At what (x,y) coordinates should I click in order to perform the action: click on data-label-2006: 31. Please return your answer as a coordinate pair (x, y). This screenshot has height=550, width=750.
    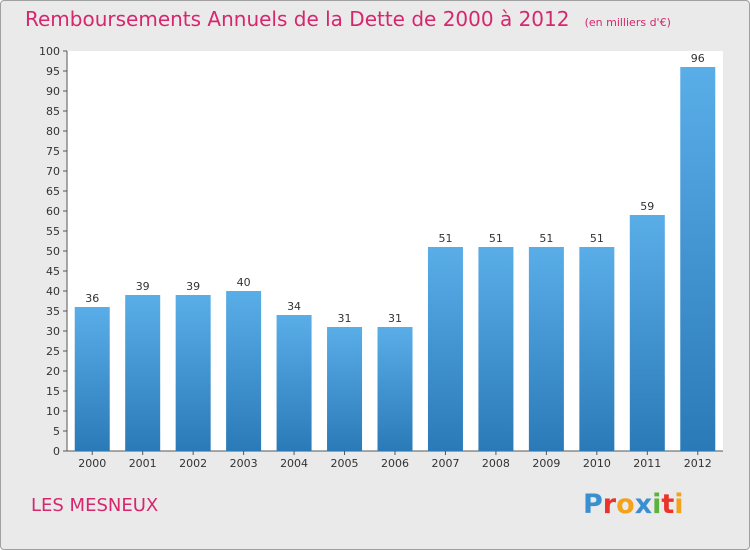
    Looking at the image, I should click on (395, 318).